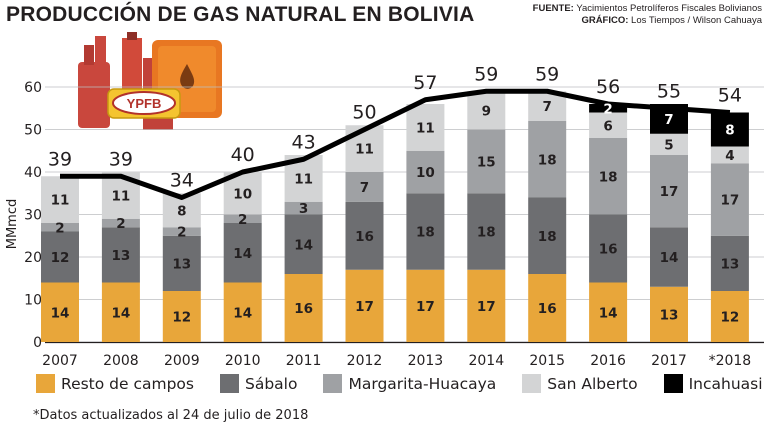  I want to click on x-tick-label: 2007, so click(60, 361).